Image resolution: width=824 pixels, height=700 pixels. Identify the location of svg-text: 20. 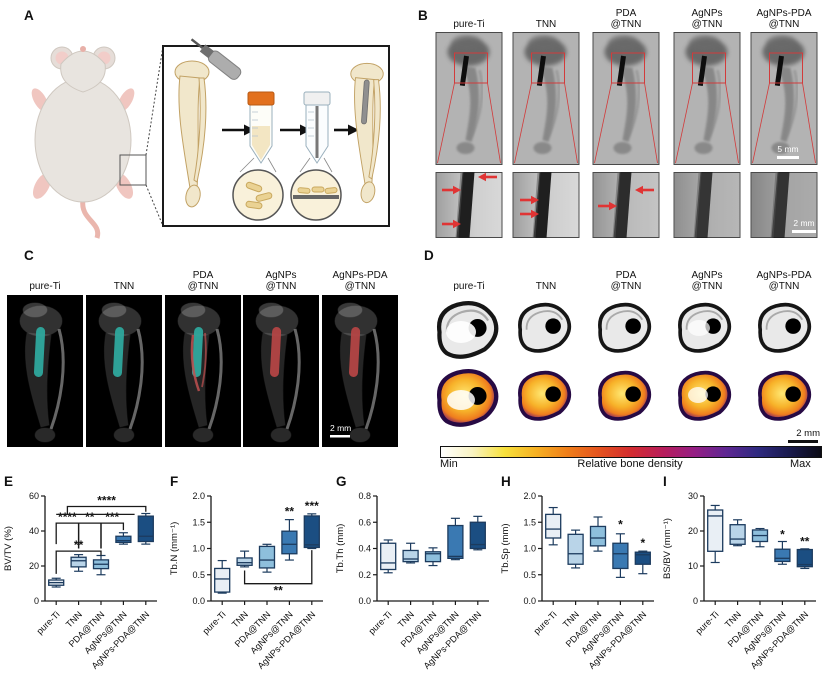
(693, 531).